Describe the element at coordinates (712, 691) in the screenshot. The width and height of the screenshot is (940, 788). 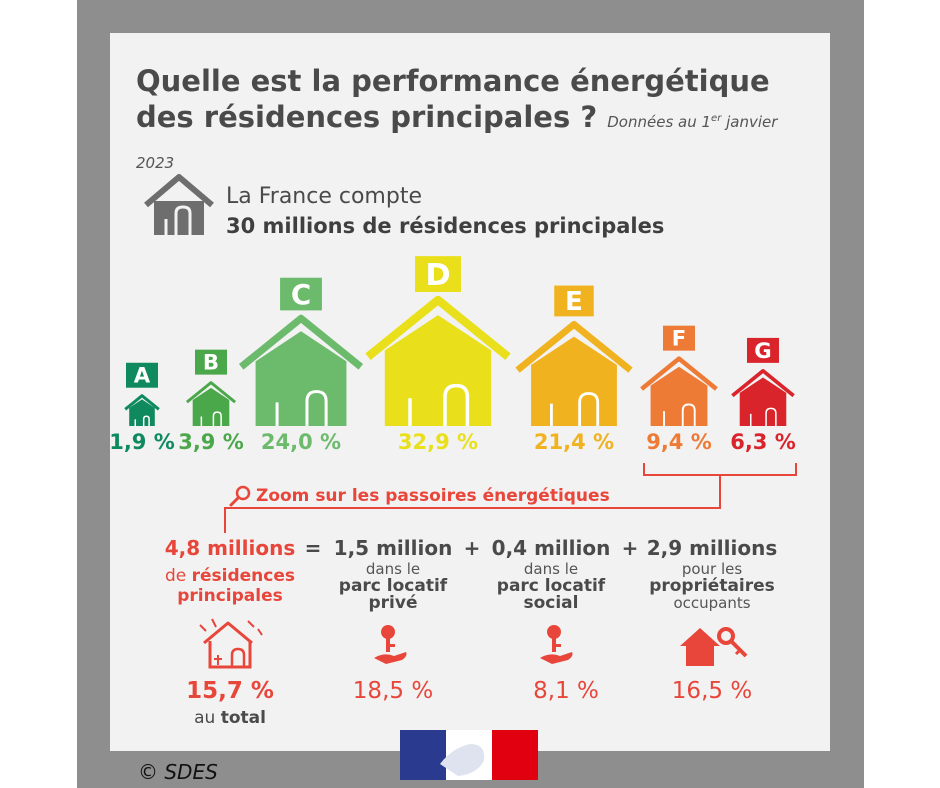
I see `share-owner: 16,5 %` at that location.